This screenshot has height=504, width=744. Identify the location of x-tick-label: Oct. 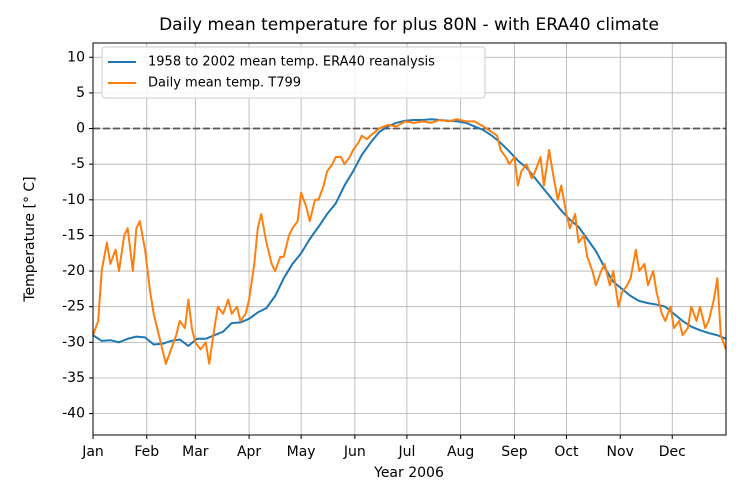
(566, 452).